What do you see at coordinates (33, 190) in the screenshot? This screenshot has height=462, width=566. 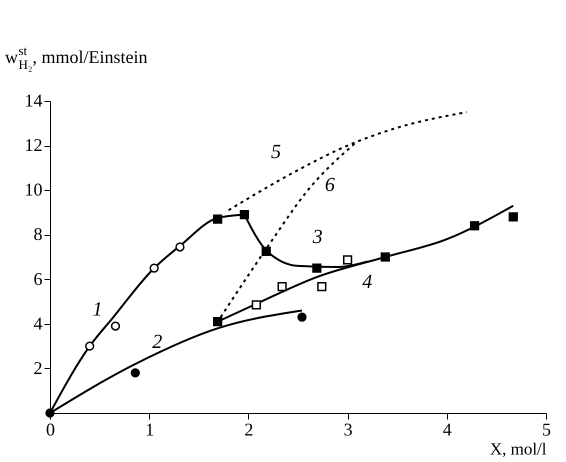 I see `y-tick-label: 10` at bounding box center [33, 190].